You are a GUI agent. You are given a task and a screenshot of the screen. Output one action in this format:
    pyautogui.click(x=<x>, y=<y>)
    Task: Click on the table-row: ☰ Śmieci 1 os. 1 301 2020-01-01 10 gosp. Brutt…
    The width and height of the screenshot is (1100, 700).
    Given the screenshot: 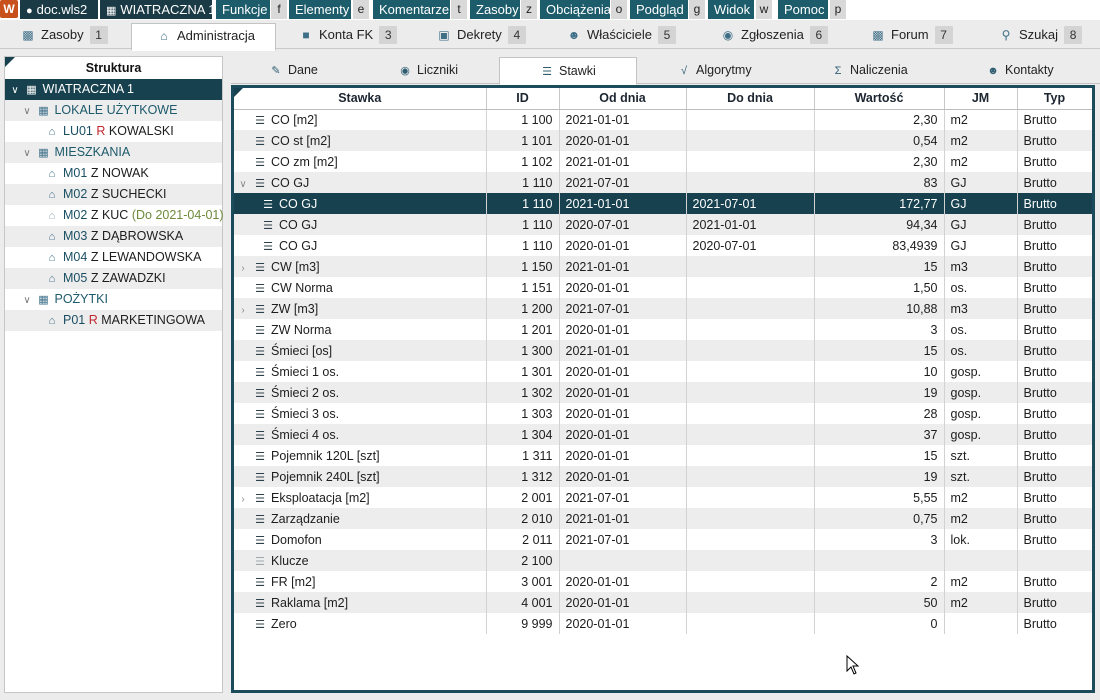 What is the action you would take?
    pyautogui.click(x=663, y=371)
    